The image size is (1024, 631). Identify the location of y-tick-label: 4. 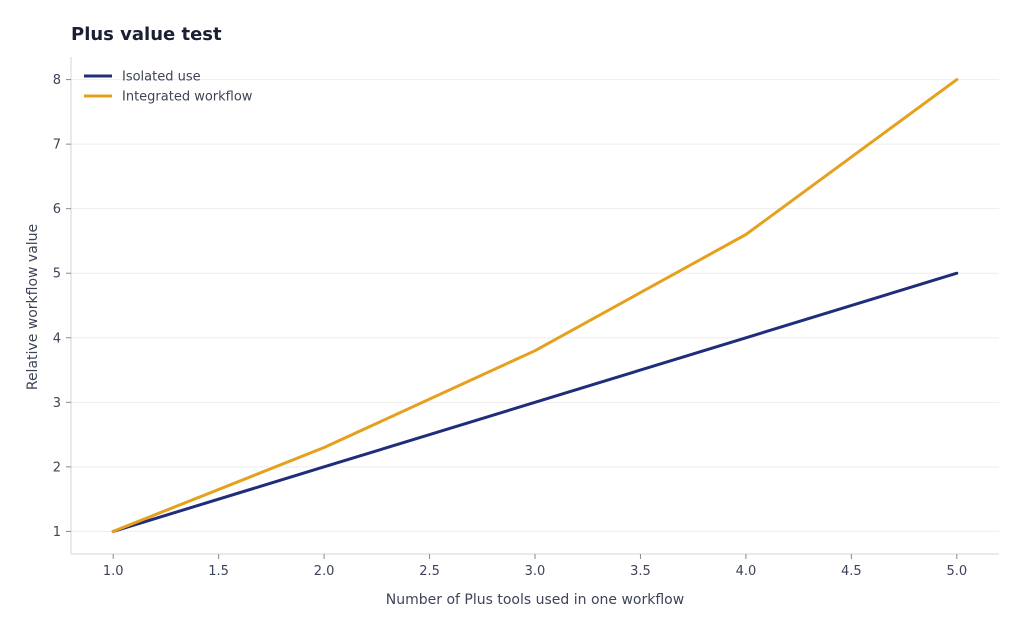
(57, 338).